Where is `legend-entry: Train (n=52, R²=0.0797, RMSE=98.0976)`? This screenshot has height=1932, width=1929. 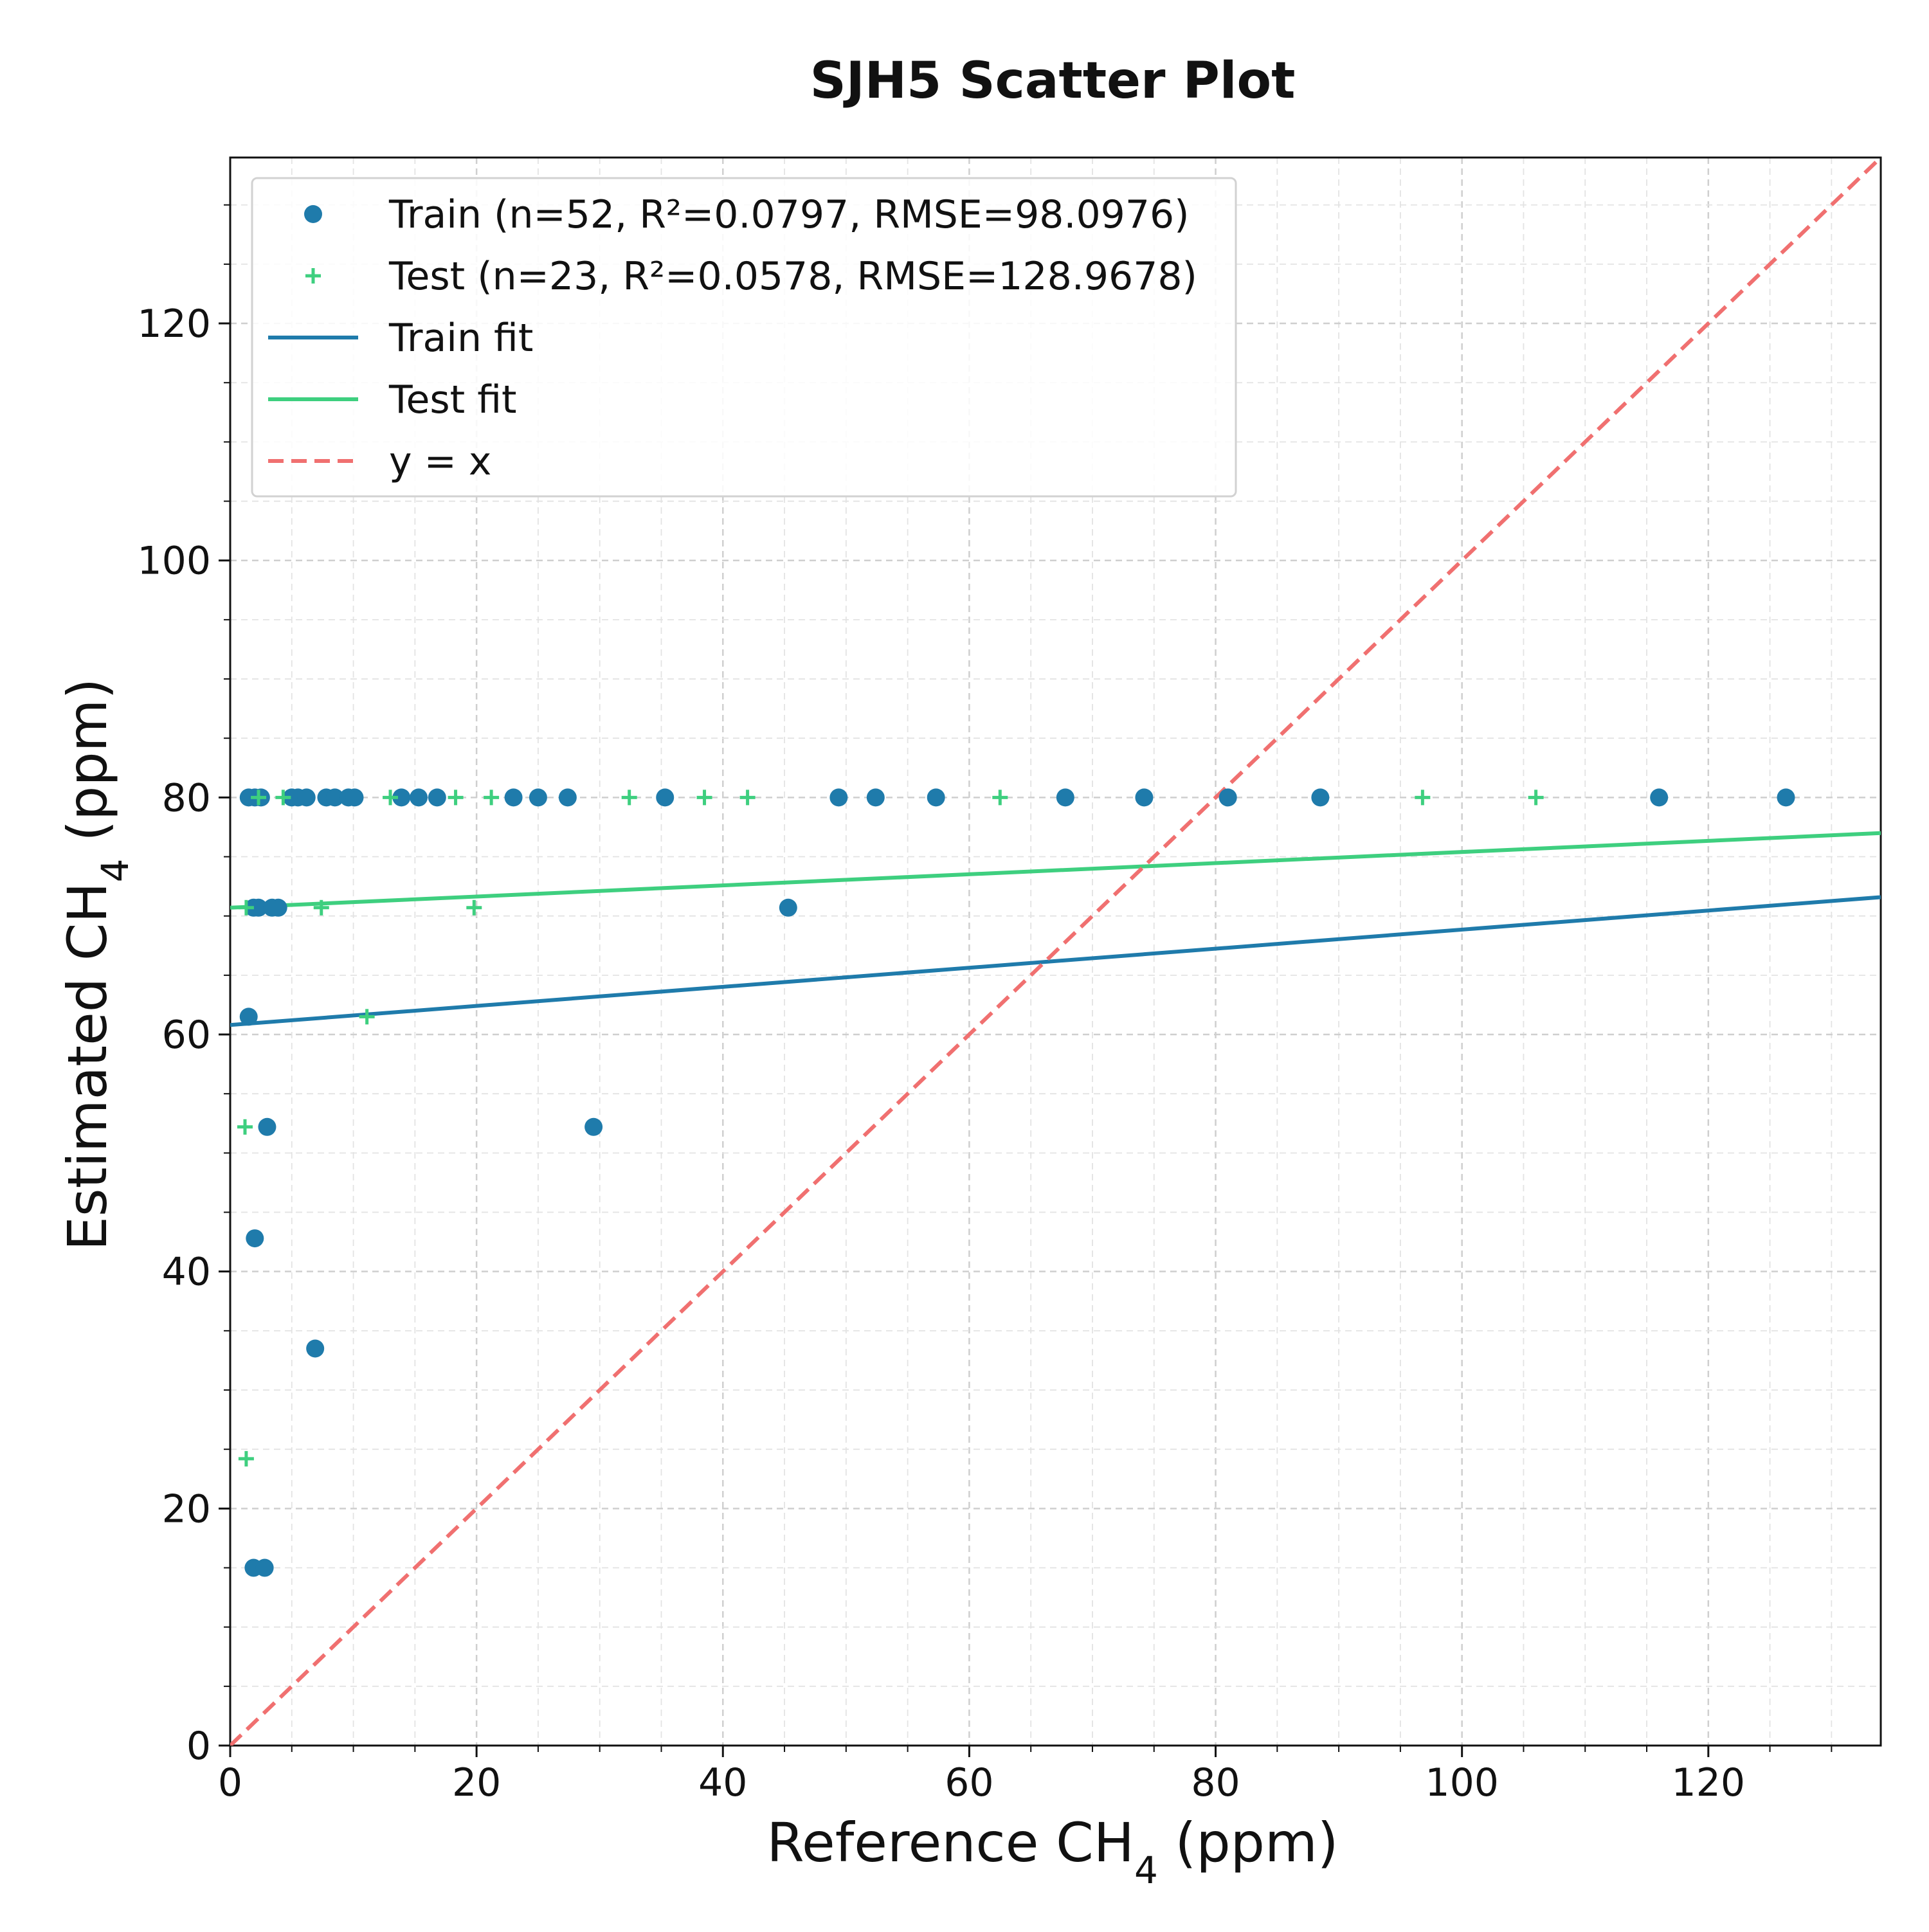 legend-entry: Train (n=52, R²=0.0797, RMSE=98.0976) is located at coordinates (747, 214).